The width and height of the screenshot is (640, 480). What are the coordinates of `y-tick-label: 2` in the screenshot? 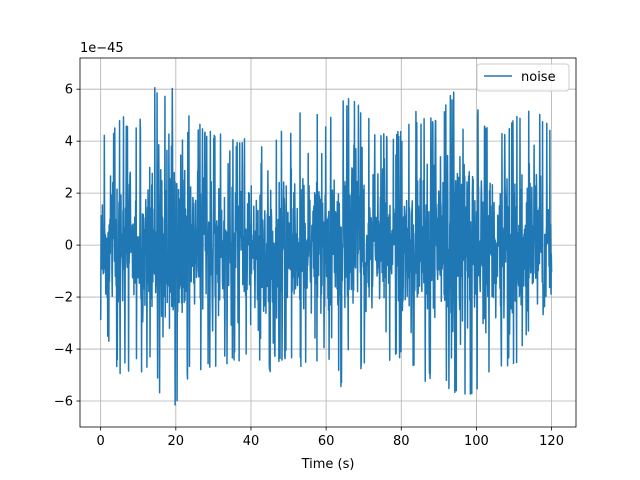 It's located at (69, 194).